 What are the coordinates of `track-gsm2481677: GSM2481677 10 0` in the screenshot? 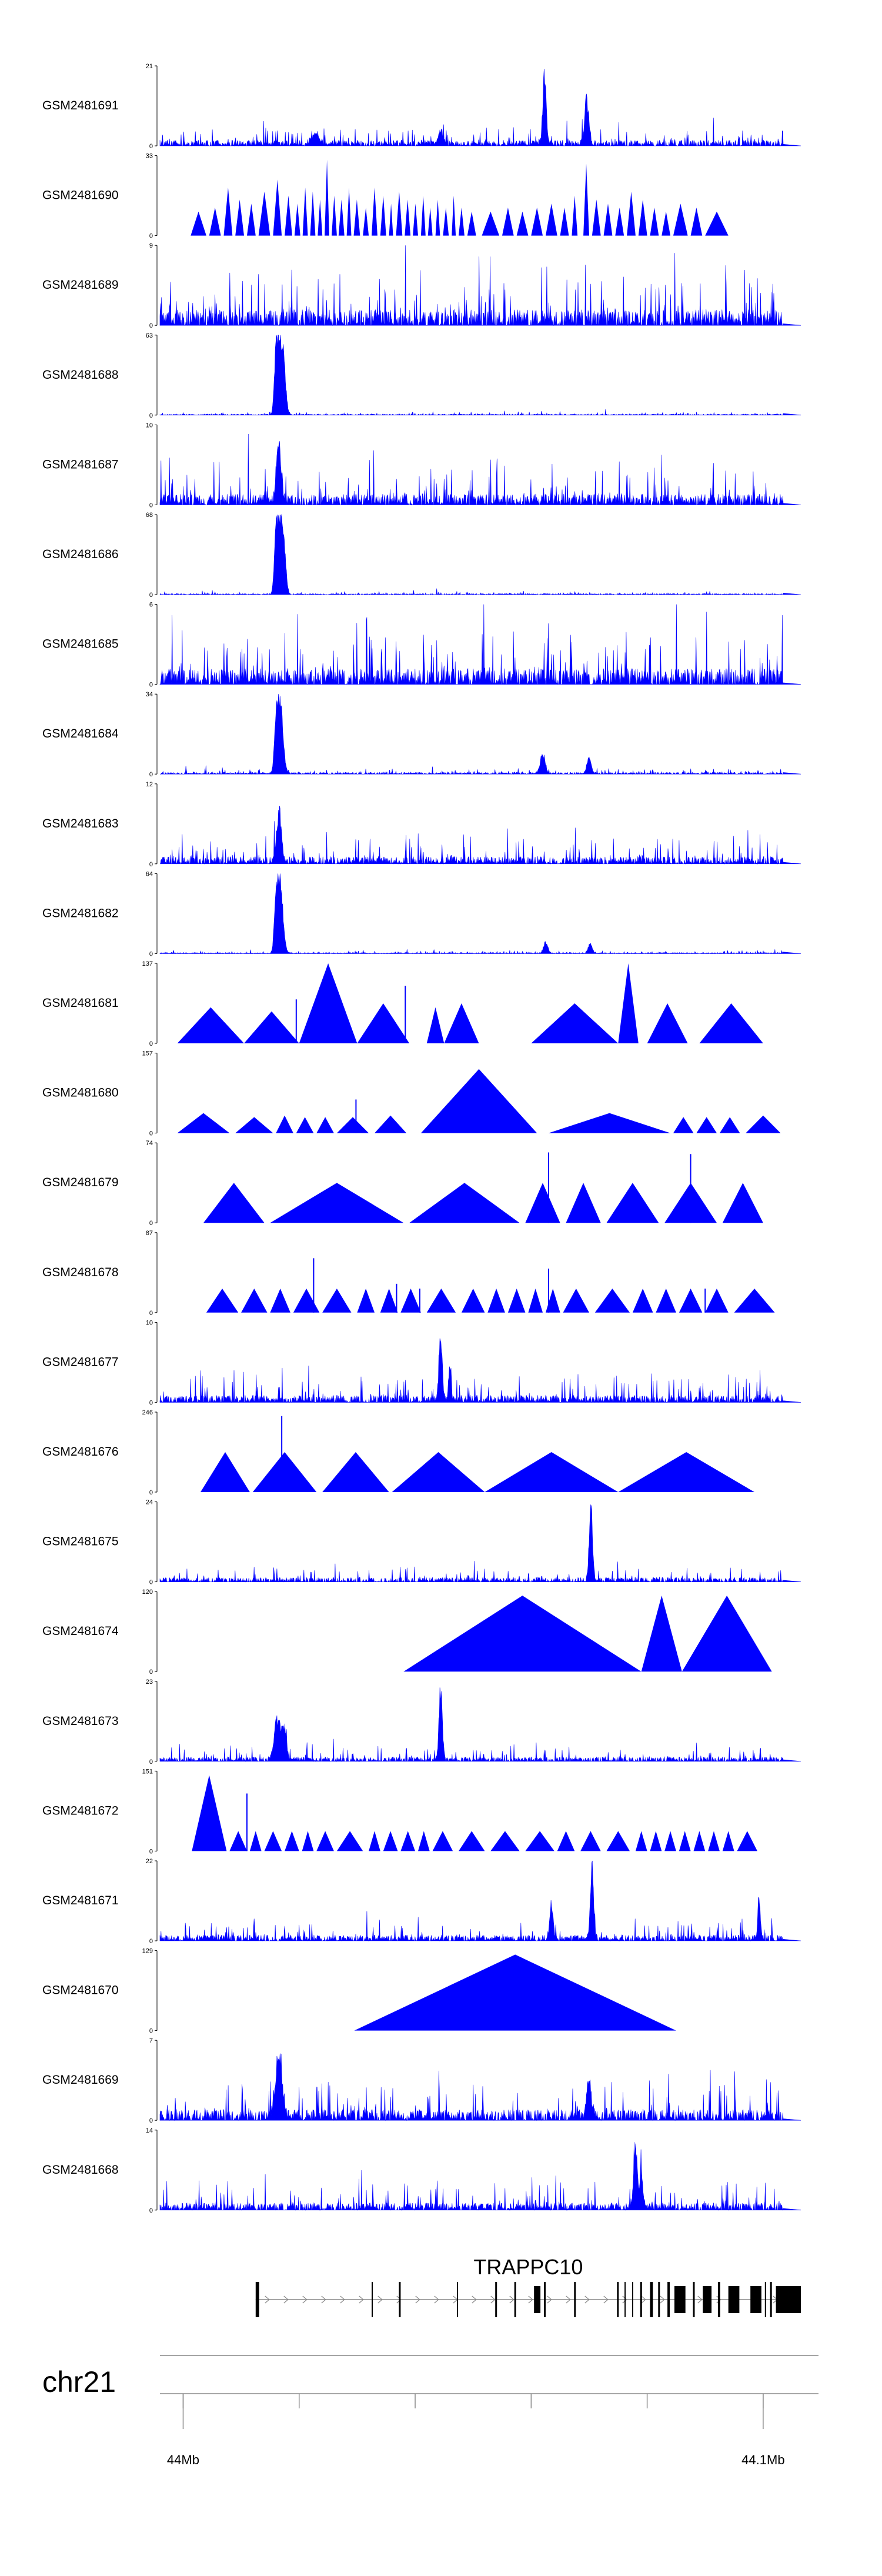 It's located at (421, 1362).